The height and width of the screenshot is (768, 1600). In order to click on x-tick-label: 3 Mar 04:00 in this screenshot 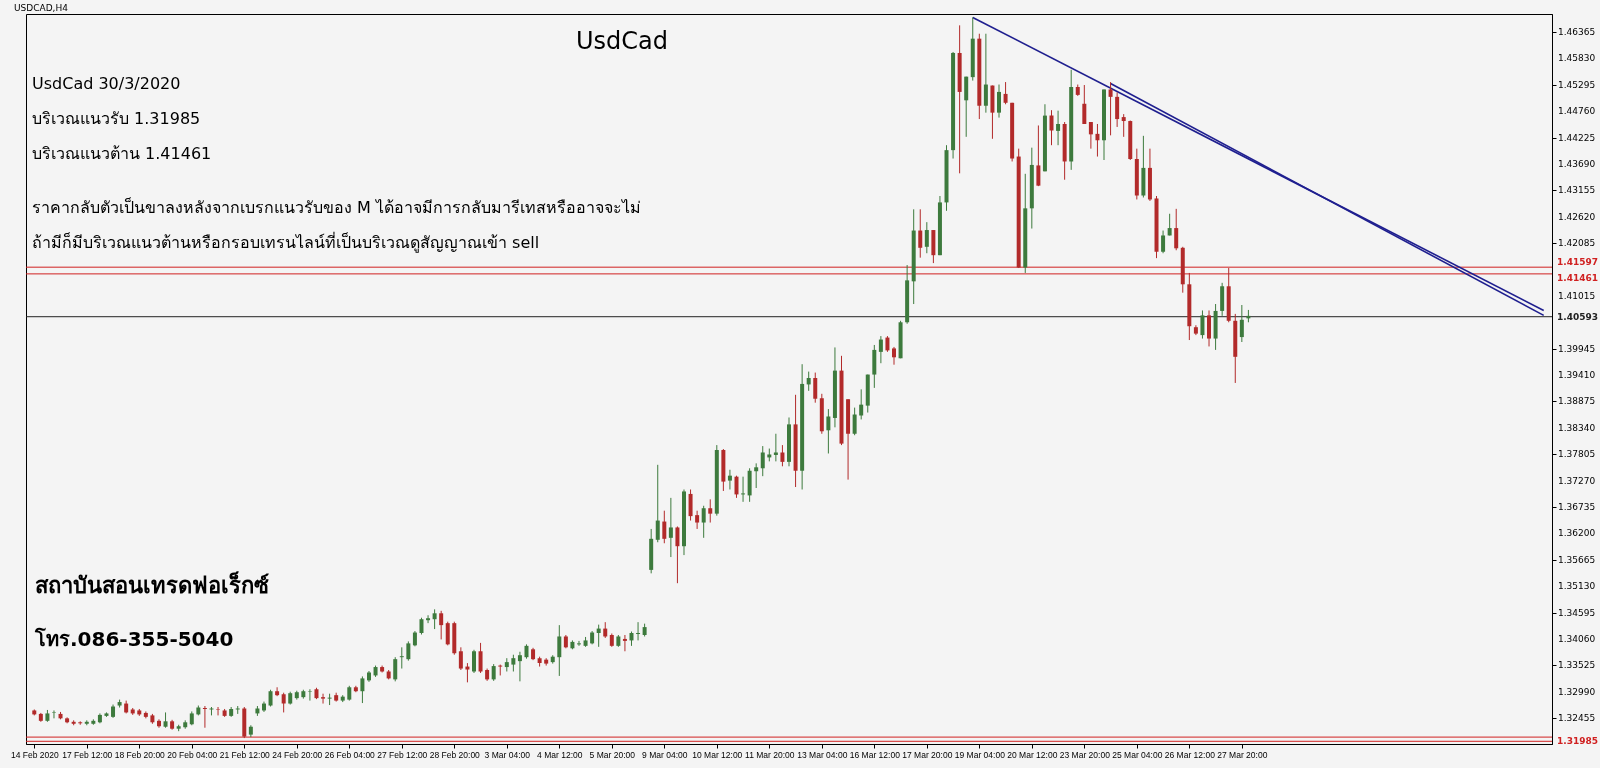, I will do `click(507, 754)`.